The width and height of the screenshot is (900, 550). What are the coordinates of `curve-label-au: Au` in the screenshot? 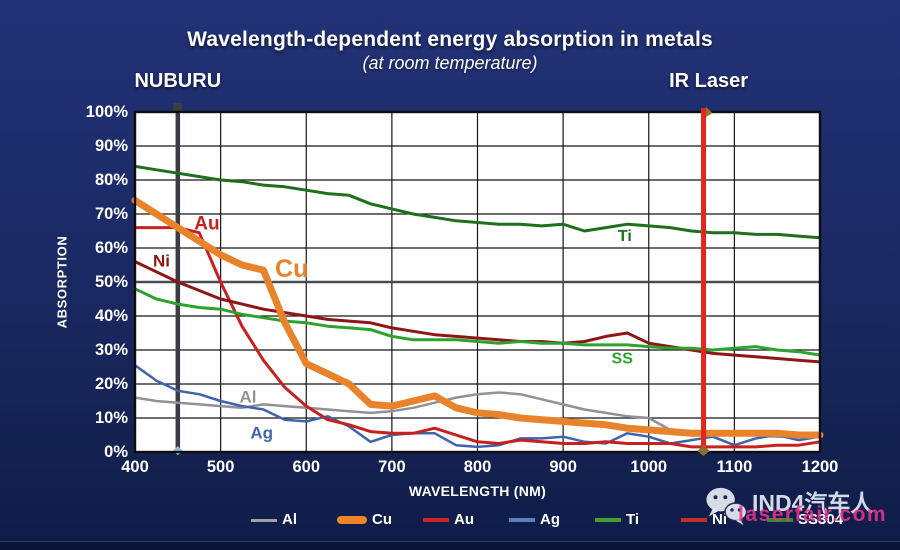 It's located at (206, 223).